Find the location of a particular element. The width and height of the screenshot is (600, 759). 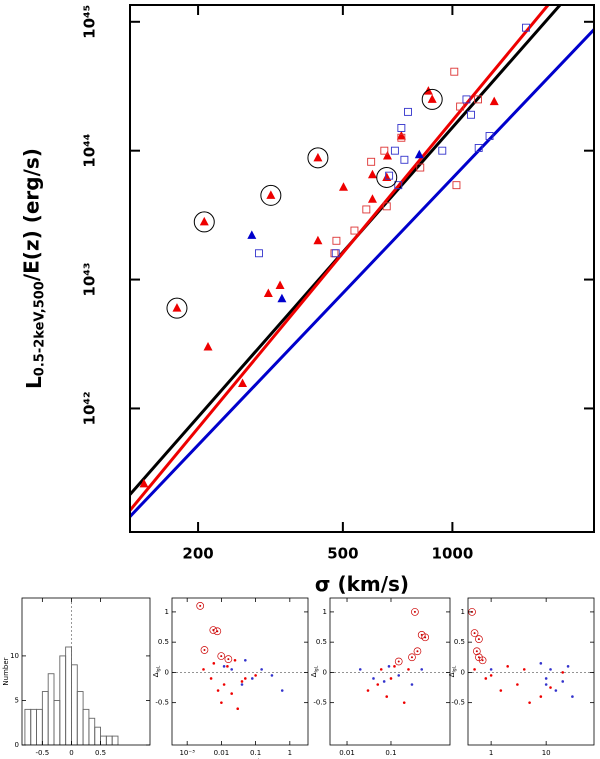

label-text: Number is located at coordinates (6, 671).